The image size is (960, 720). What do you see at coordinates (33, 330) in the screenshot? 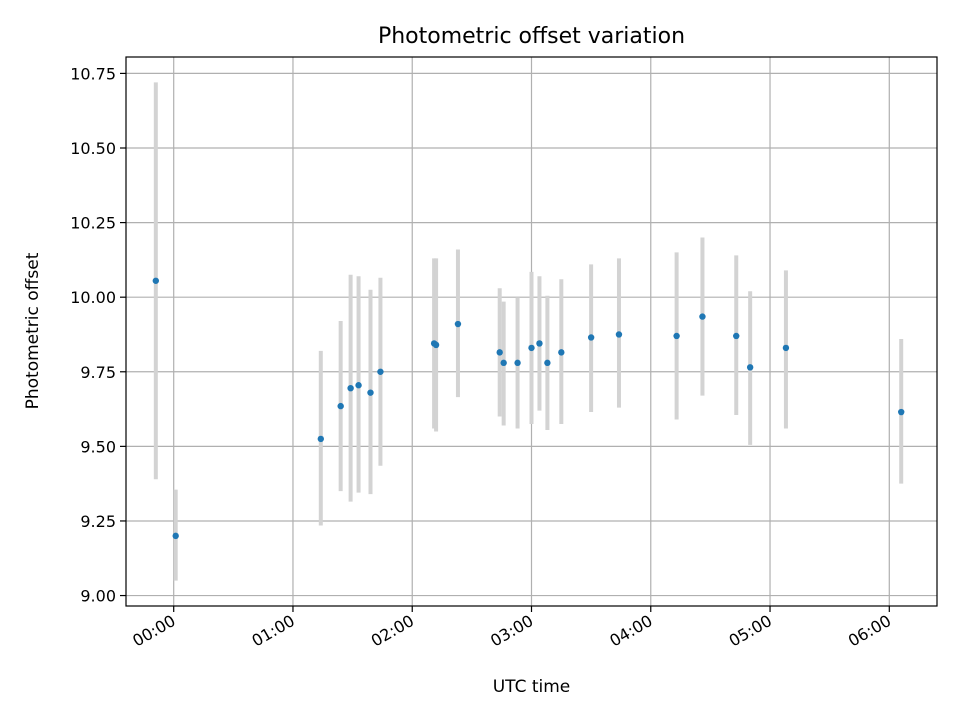
I see `y-axis-label: Photometric offset` at bounding box center [33, 330].